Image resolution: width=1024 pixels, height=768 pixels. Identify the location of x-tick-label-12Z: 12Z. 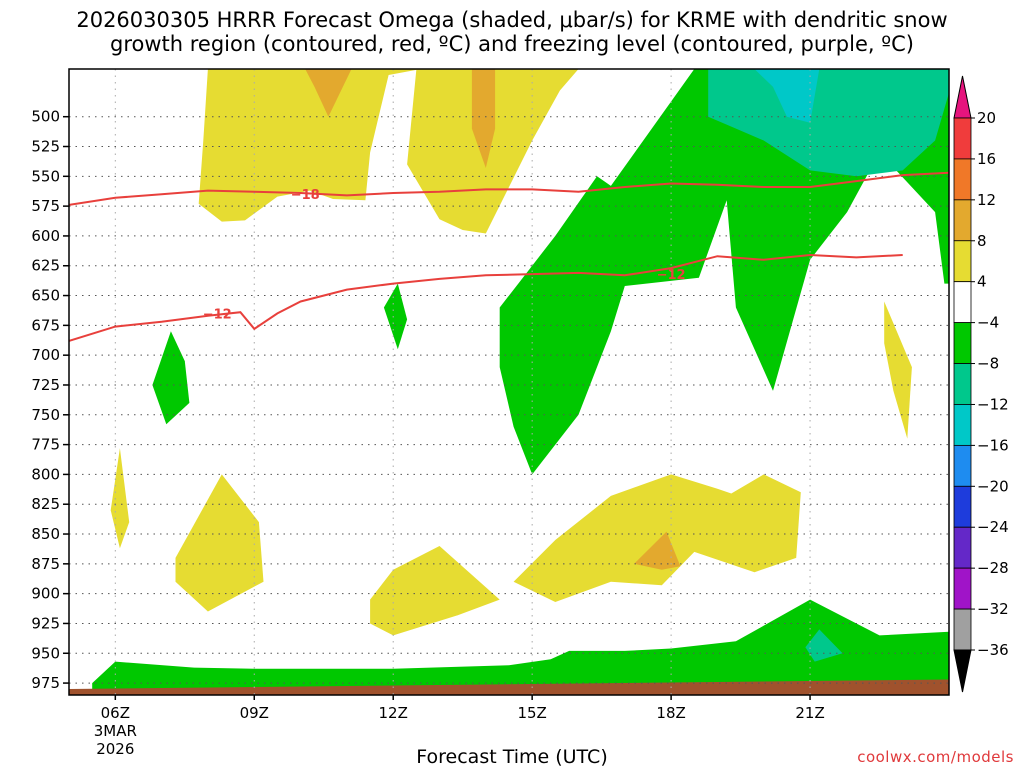
(393, 713).